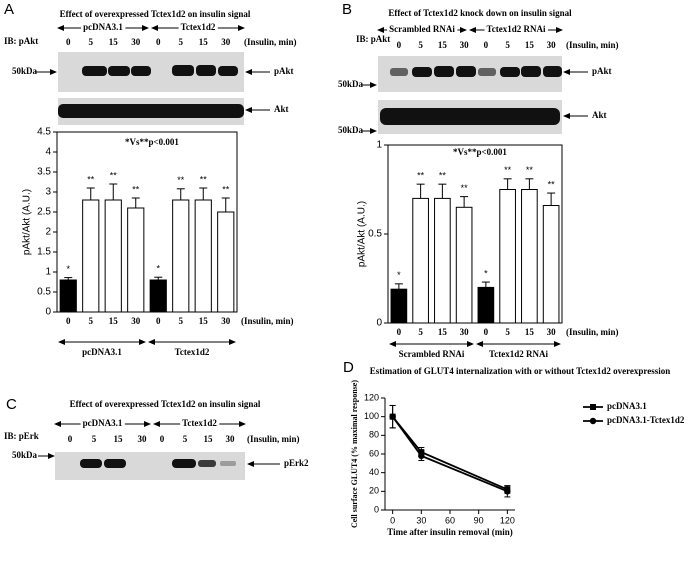  I want to click on annotation: *Vs**p<0.001, so click(480, 152).